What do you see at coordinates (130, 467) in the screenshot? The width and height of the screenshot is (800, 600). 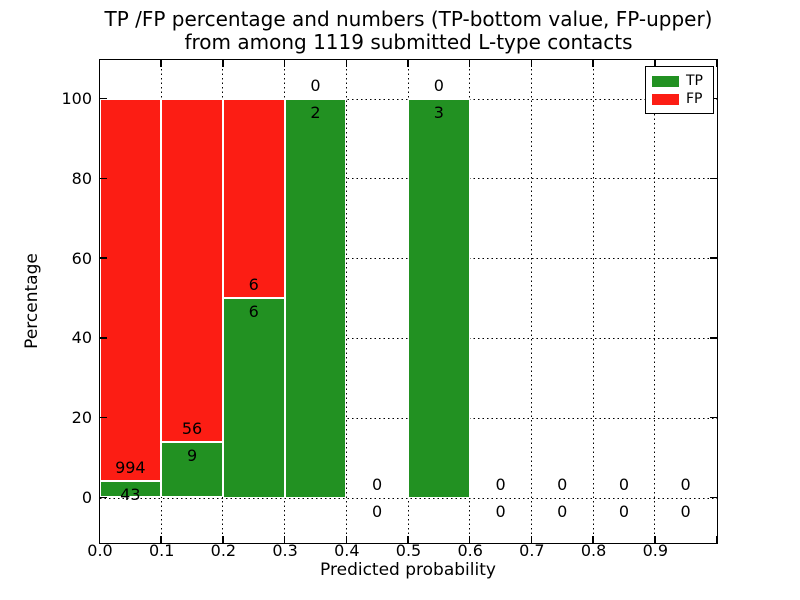 I see `fp-count-label: 994` at bounding box center [130, 467].